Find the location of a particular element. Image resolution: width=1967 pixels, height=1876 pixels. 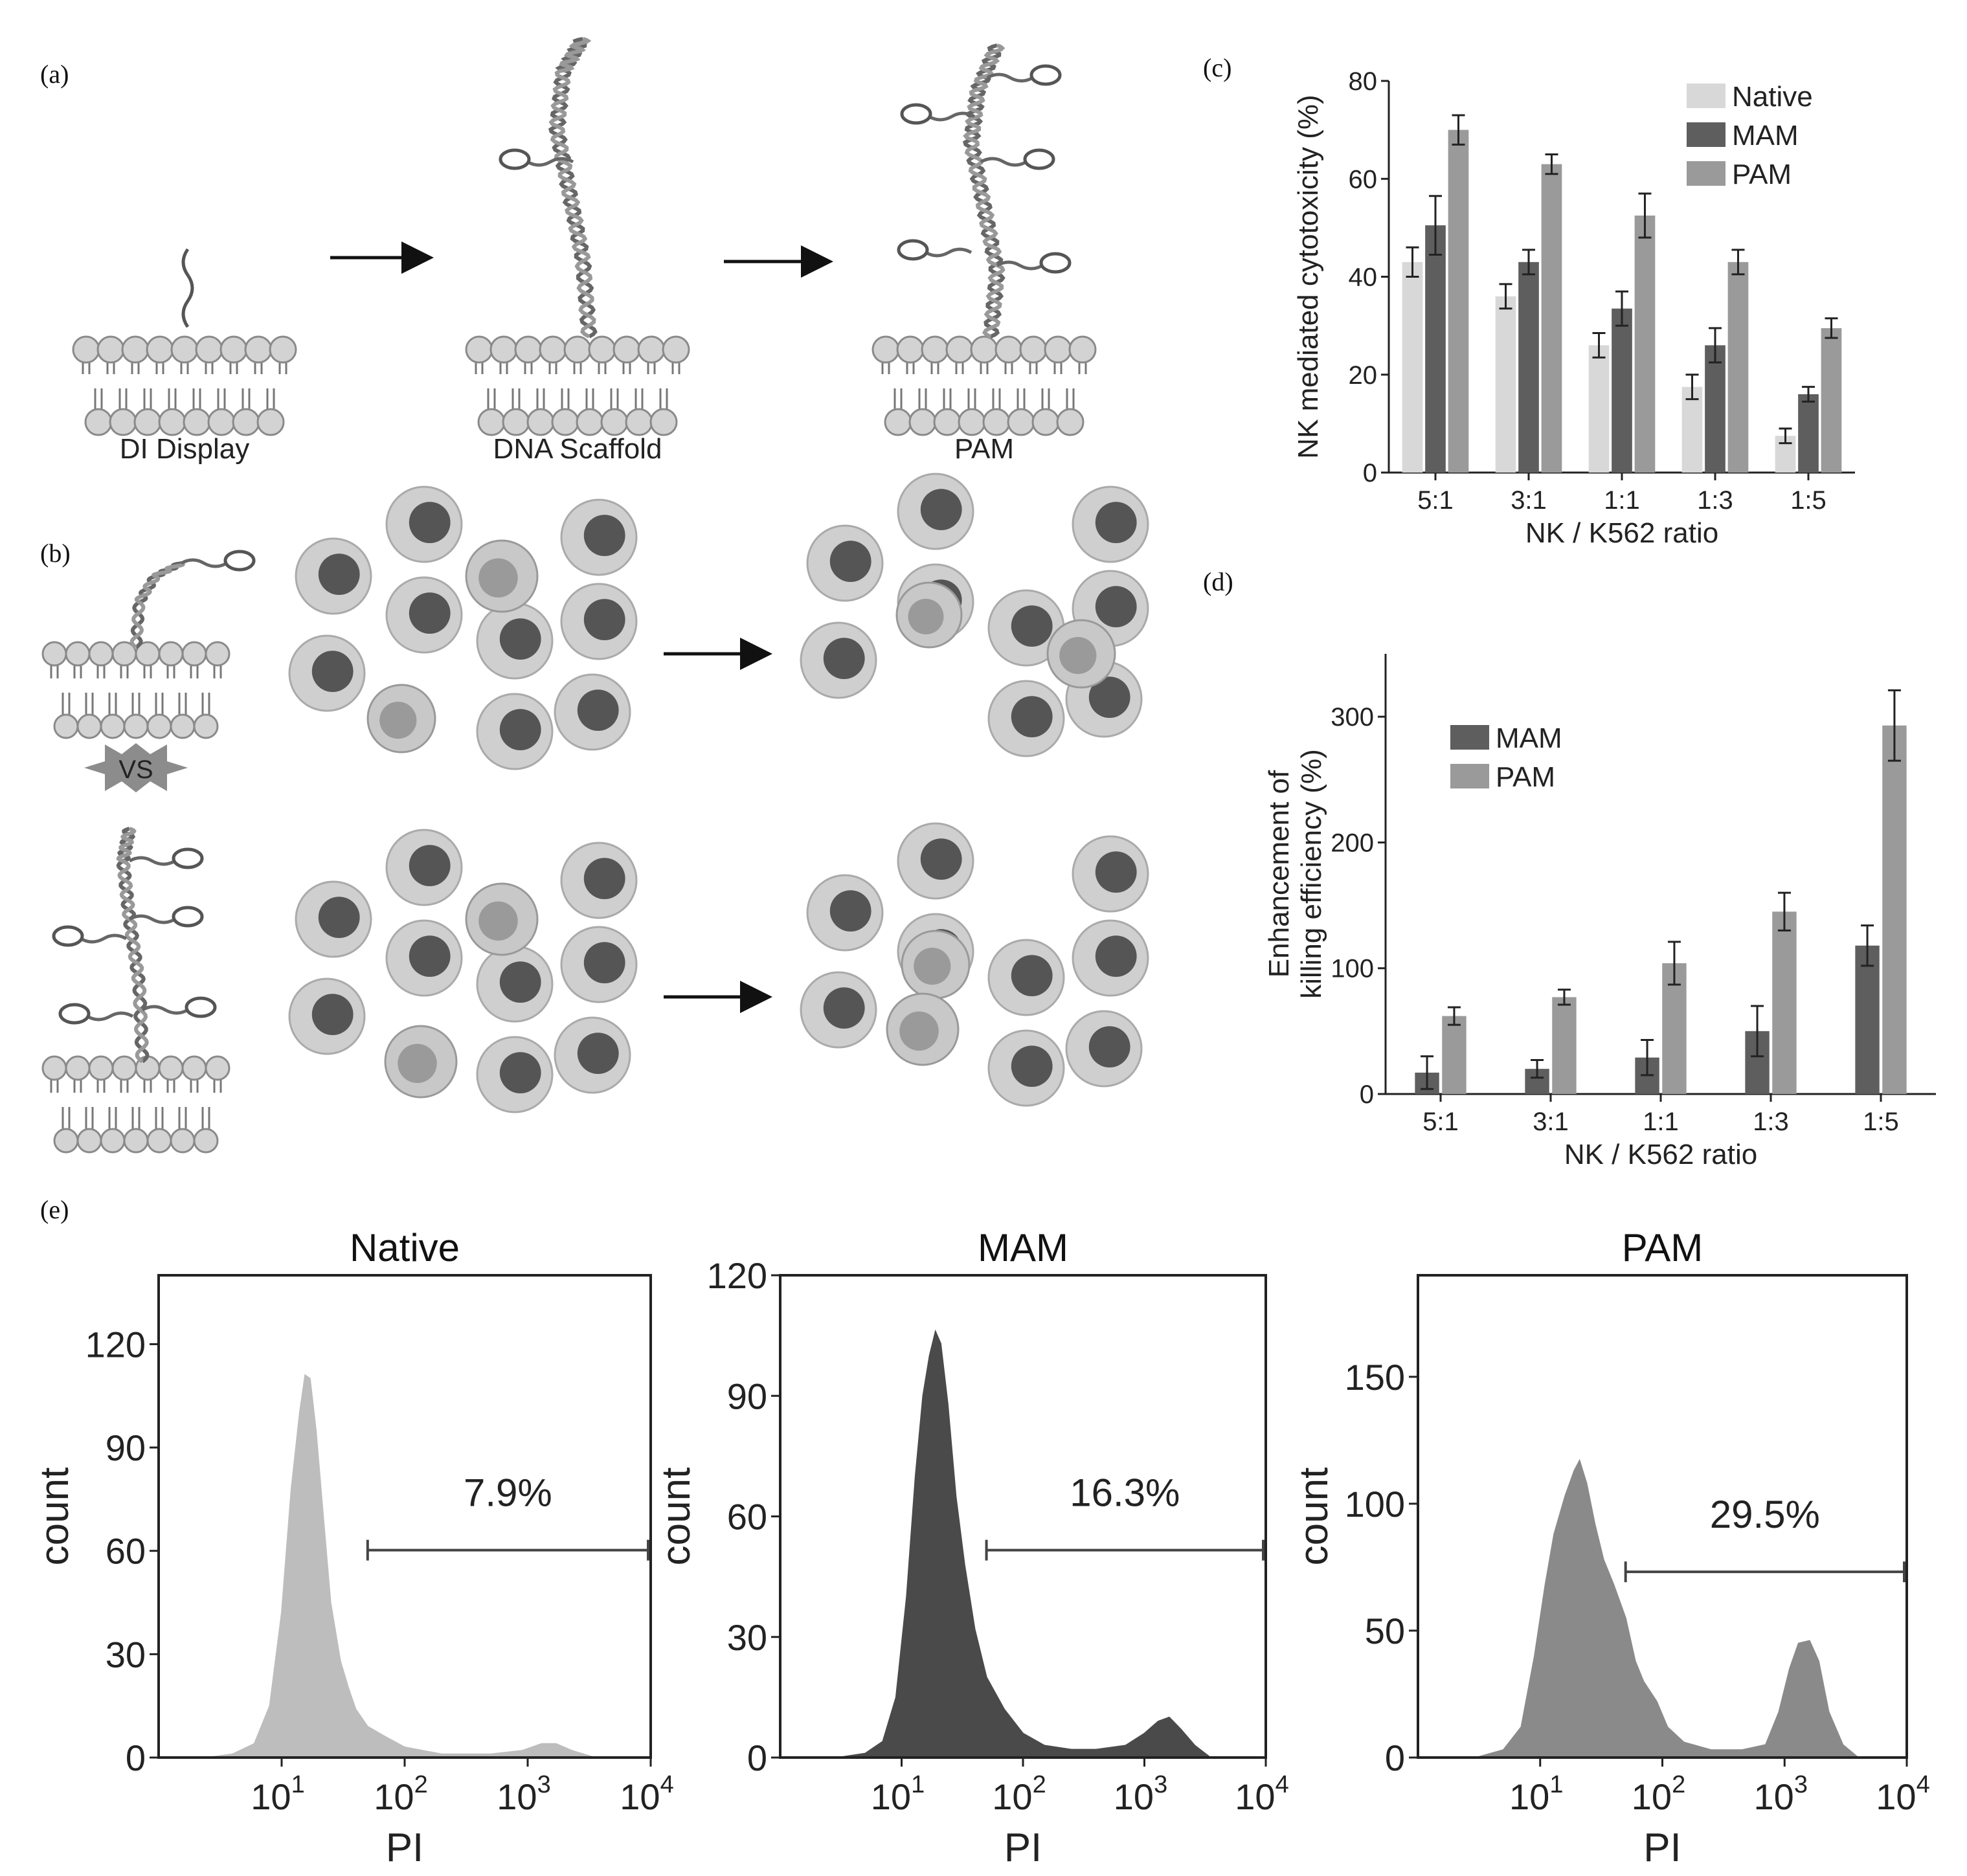

y-tick-label: 60 is located at coordinates (126, 1551).